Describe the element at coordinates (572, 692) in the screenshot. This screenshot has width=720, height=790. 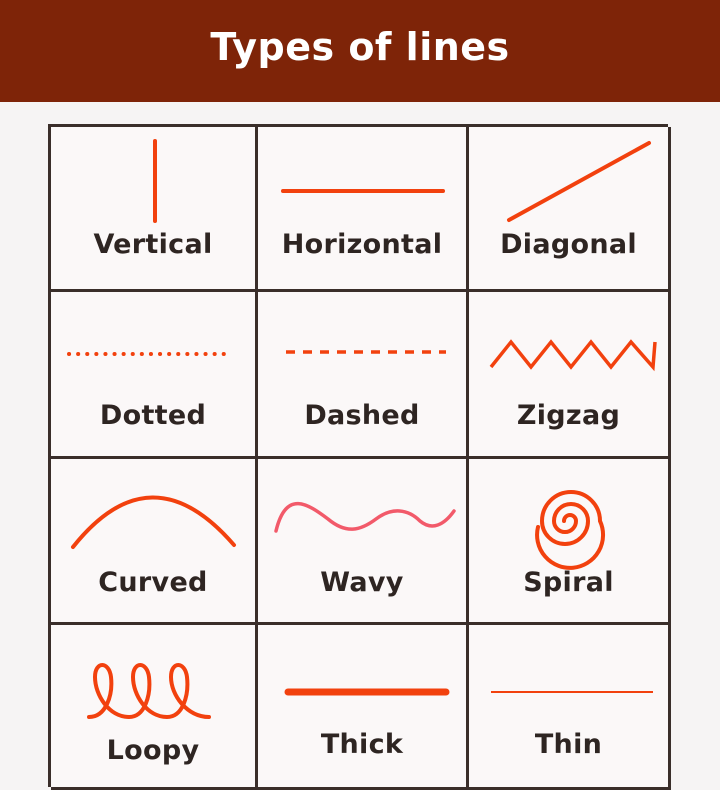
I see `thin-line-sample` at that location.